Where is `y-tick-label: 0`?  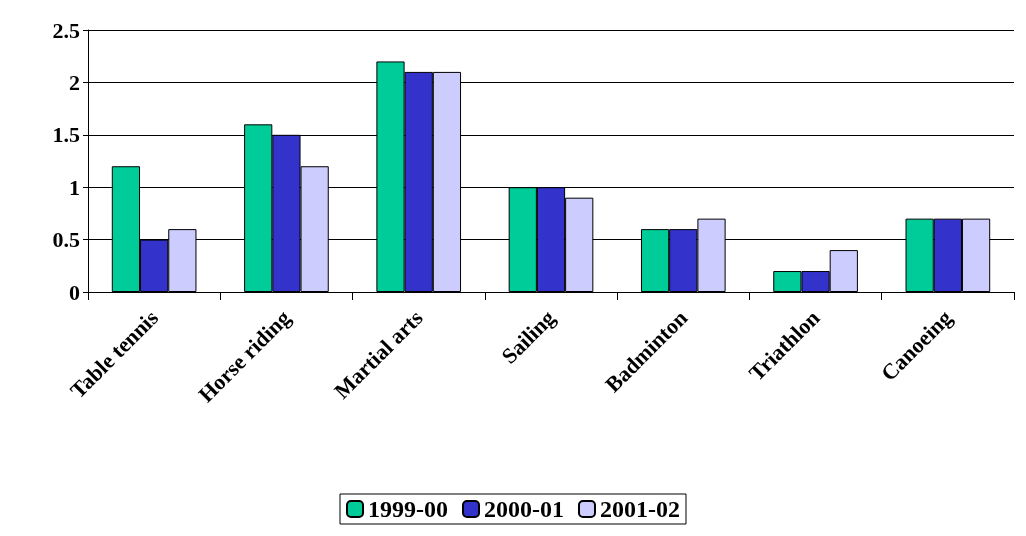 y-tick-label: 0 is located at coordinates (74, 292).